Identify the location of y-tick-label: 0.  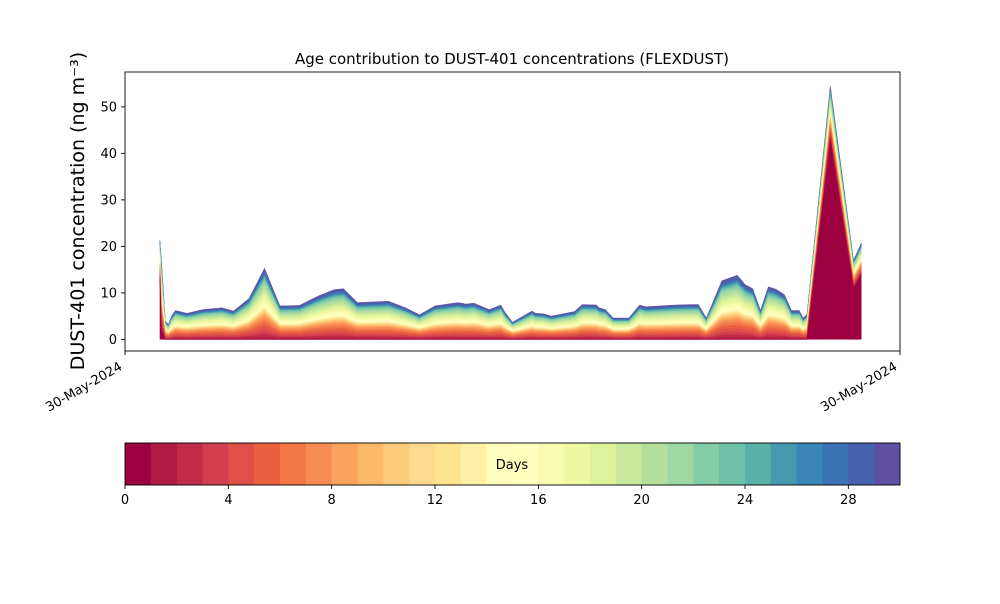
(113, 340).